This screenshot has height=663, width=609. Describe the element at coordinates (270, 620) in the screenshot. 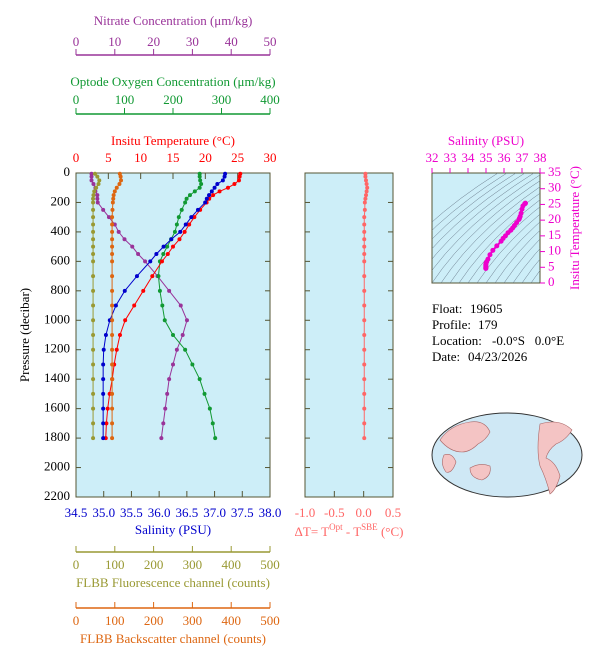

I see `x-tick-label: 500` at that location.